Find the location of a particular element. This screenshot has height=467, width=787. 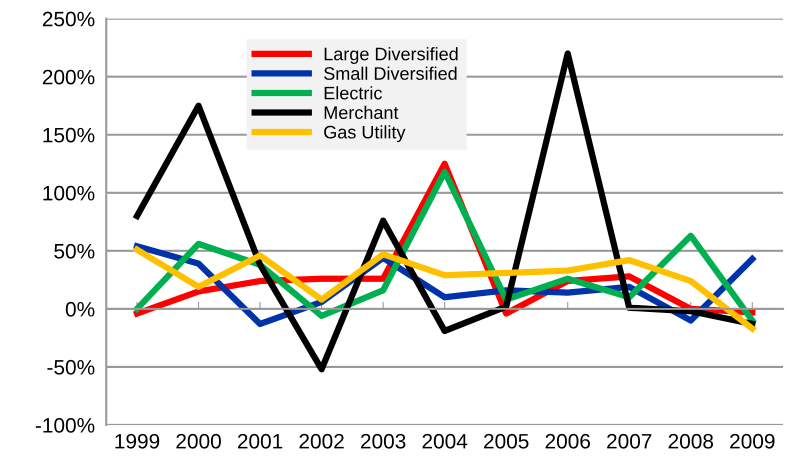

x-tick-label: 2007 is located at coordinates (629, 441).